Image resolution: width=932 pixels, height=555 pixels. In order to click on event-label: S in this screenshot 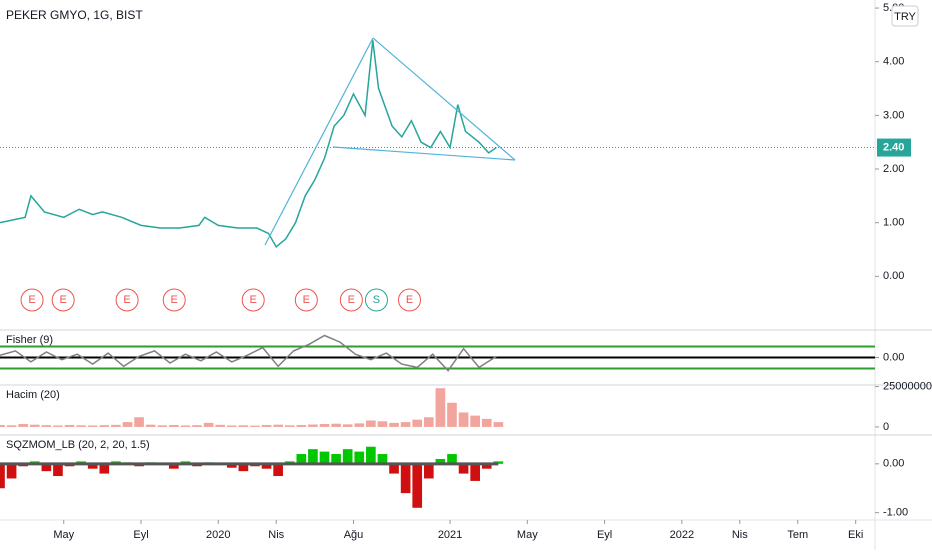, I will do `click(376, 300)`.